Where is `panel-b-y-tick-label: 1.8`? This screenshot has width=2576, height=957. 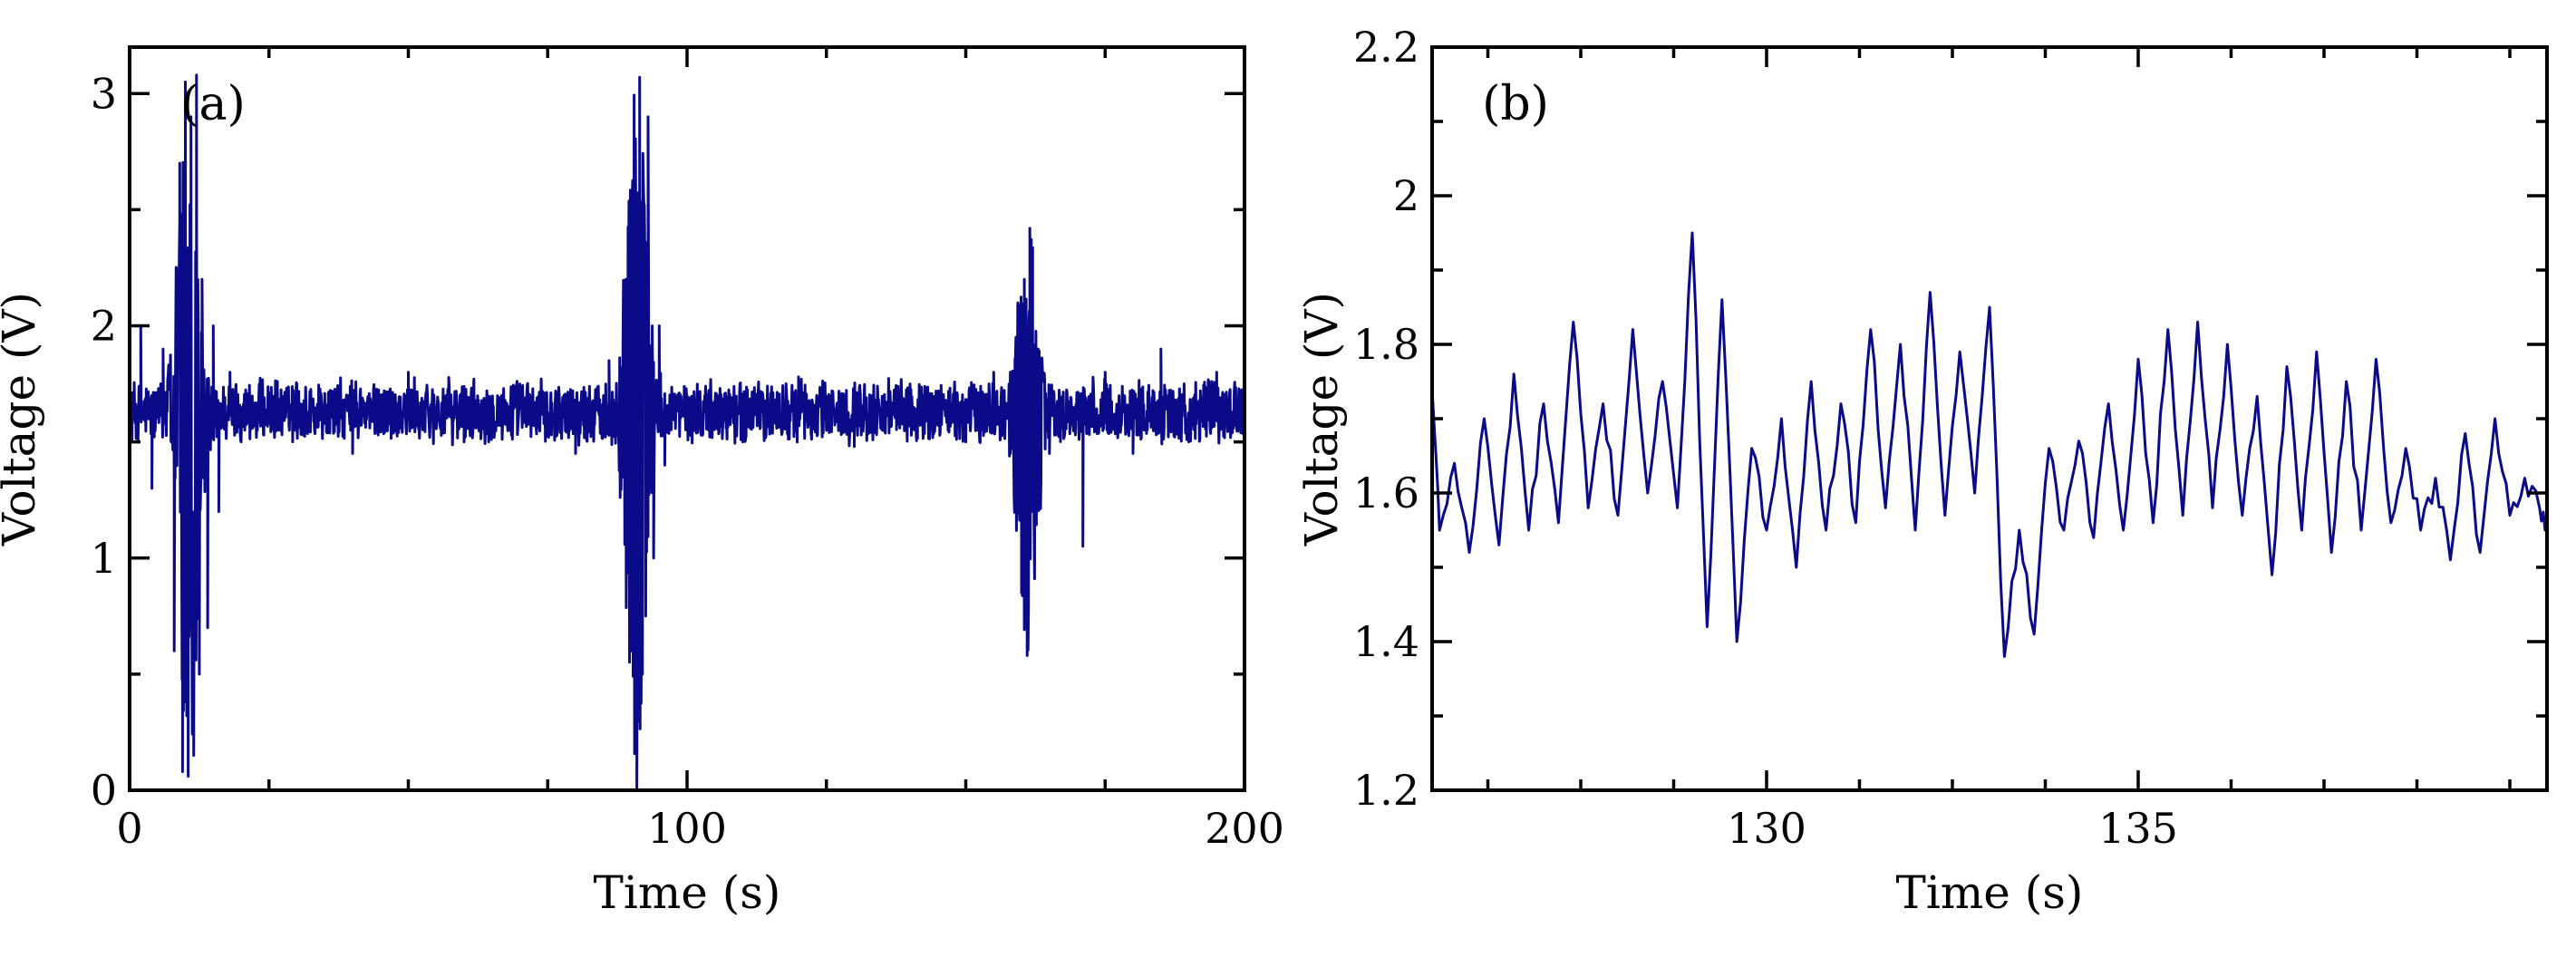
panel-b-y-tick-label: 1.8 is located at coordinates (1386, 344).